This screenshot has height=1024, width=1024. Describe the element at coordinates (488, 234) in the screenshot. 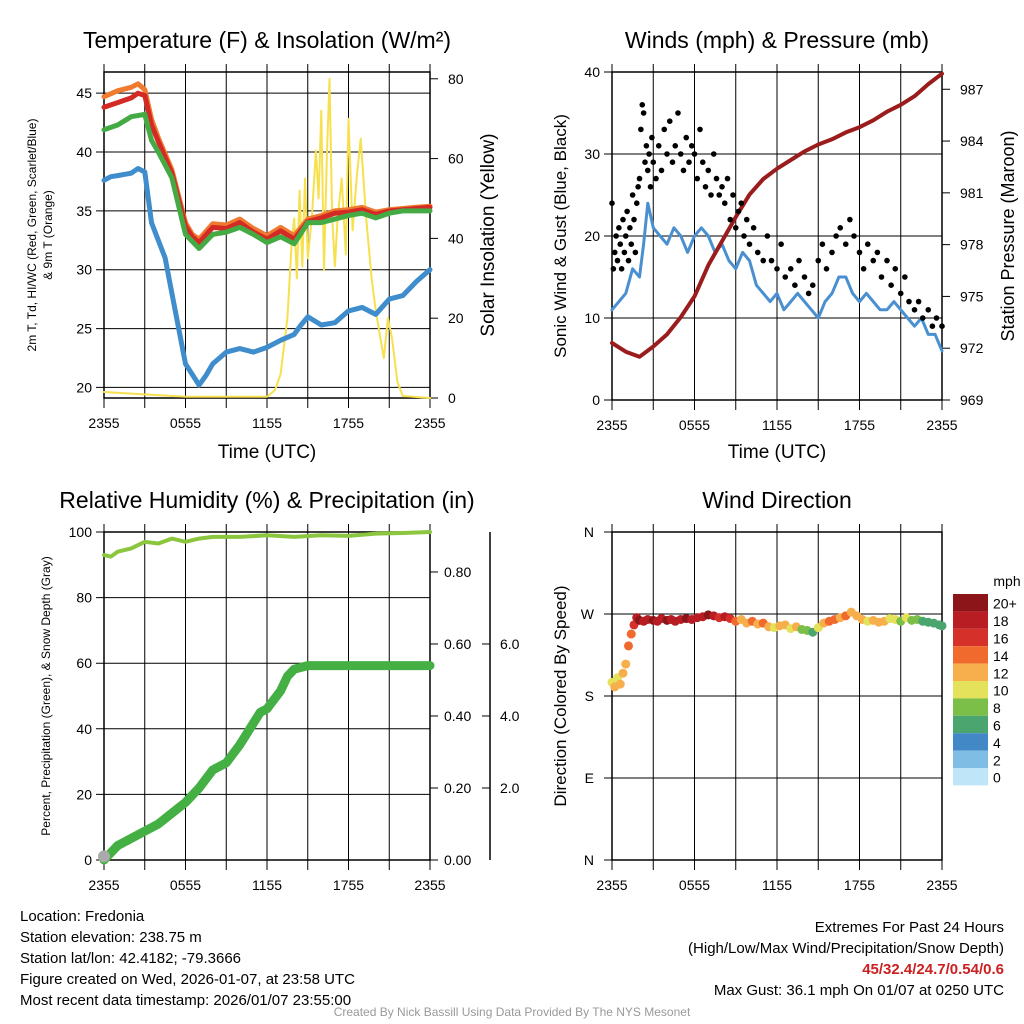

I see `y-right-axis-label: Solar Insolation (Yellow)` at that location.